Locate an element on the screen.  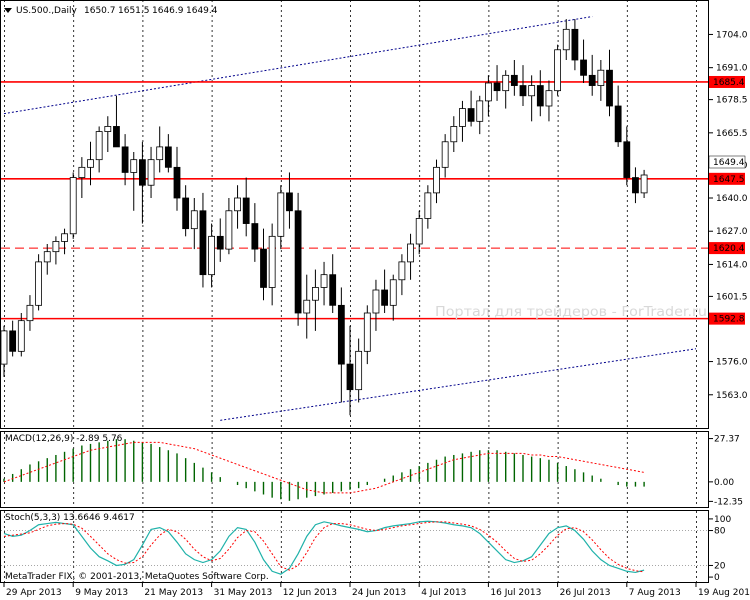
time-tick-label: 31 May 2013 is located at coordinates (243, 593).